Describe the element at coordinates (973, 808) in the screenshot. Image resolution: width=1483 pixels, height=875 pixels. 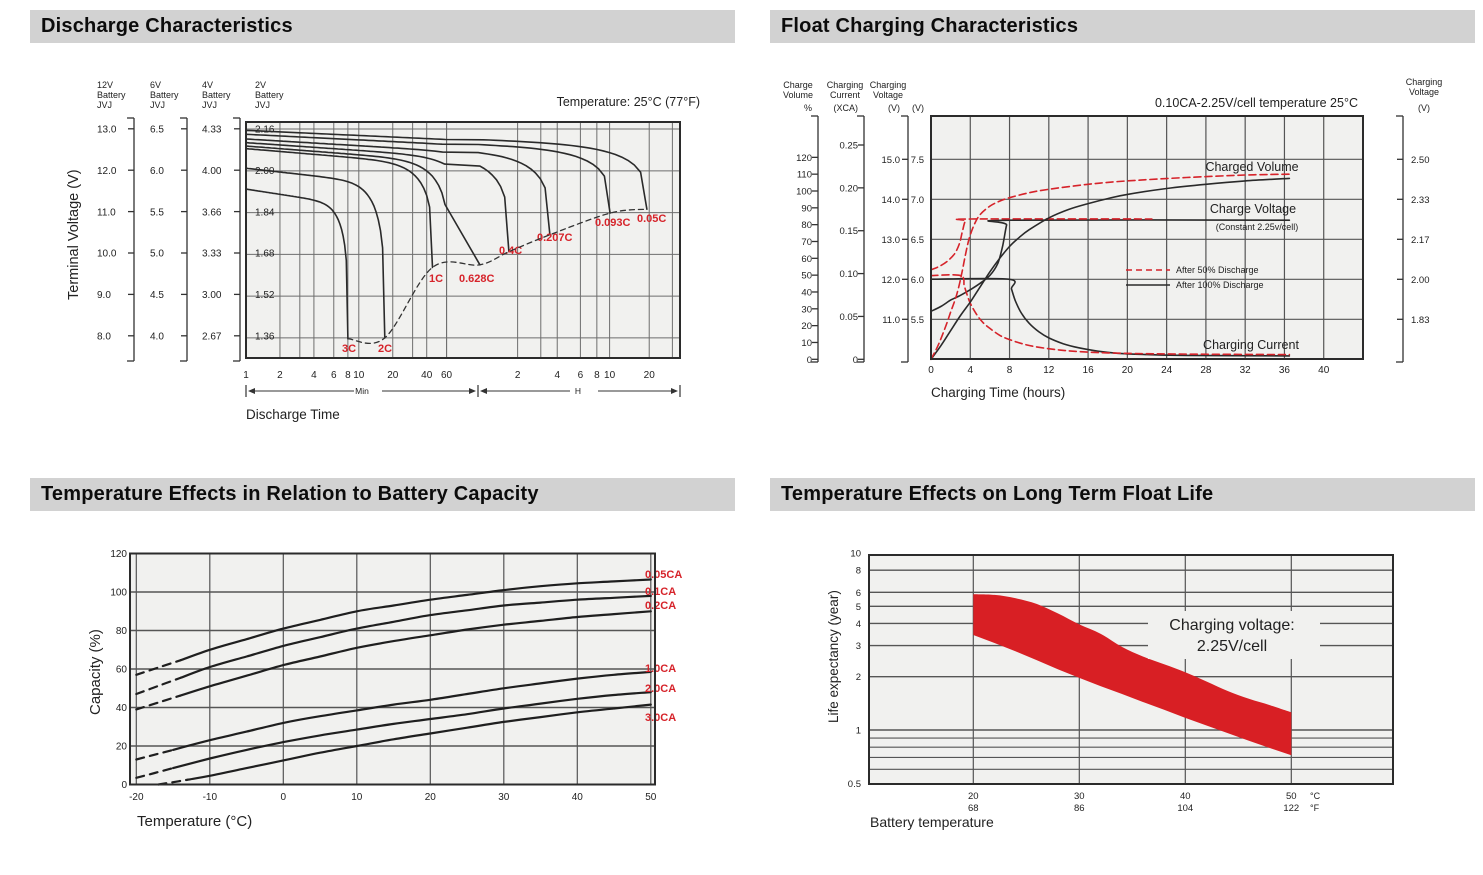
I see `life-x-tick-fahrenheit: 68` at that location.